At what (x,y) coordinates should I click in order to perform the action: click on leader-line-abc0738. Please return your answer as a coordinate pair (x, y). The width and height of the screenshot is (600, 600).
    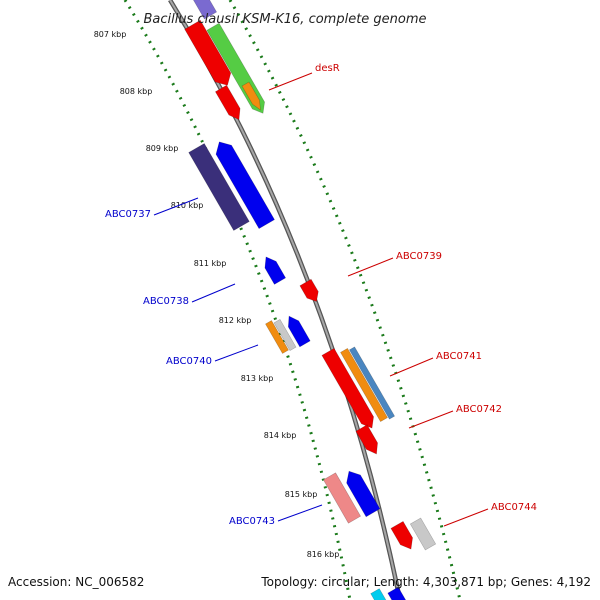
    Looking at the image, I should click on (213, 293).